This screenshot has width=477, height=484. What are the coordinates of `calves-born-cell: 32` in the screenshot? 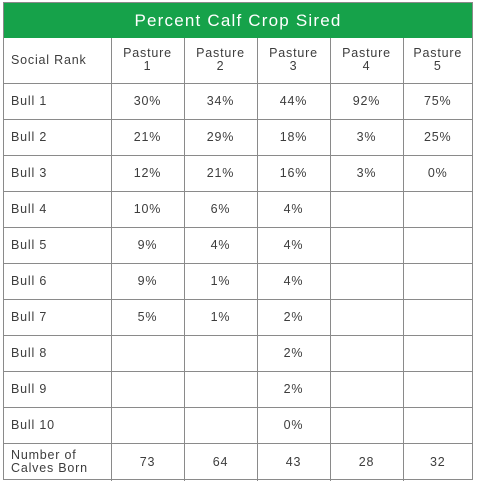 It's located at (437, 461).